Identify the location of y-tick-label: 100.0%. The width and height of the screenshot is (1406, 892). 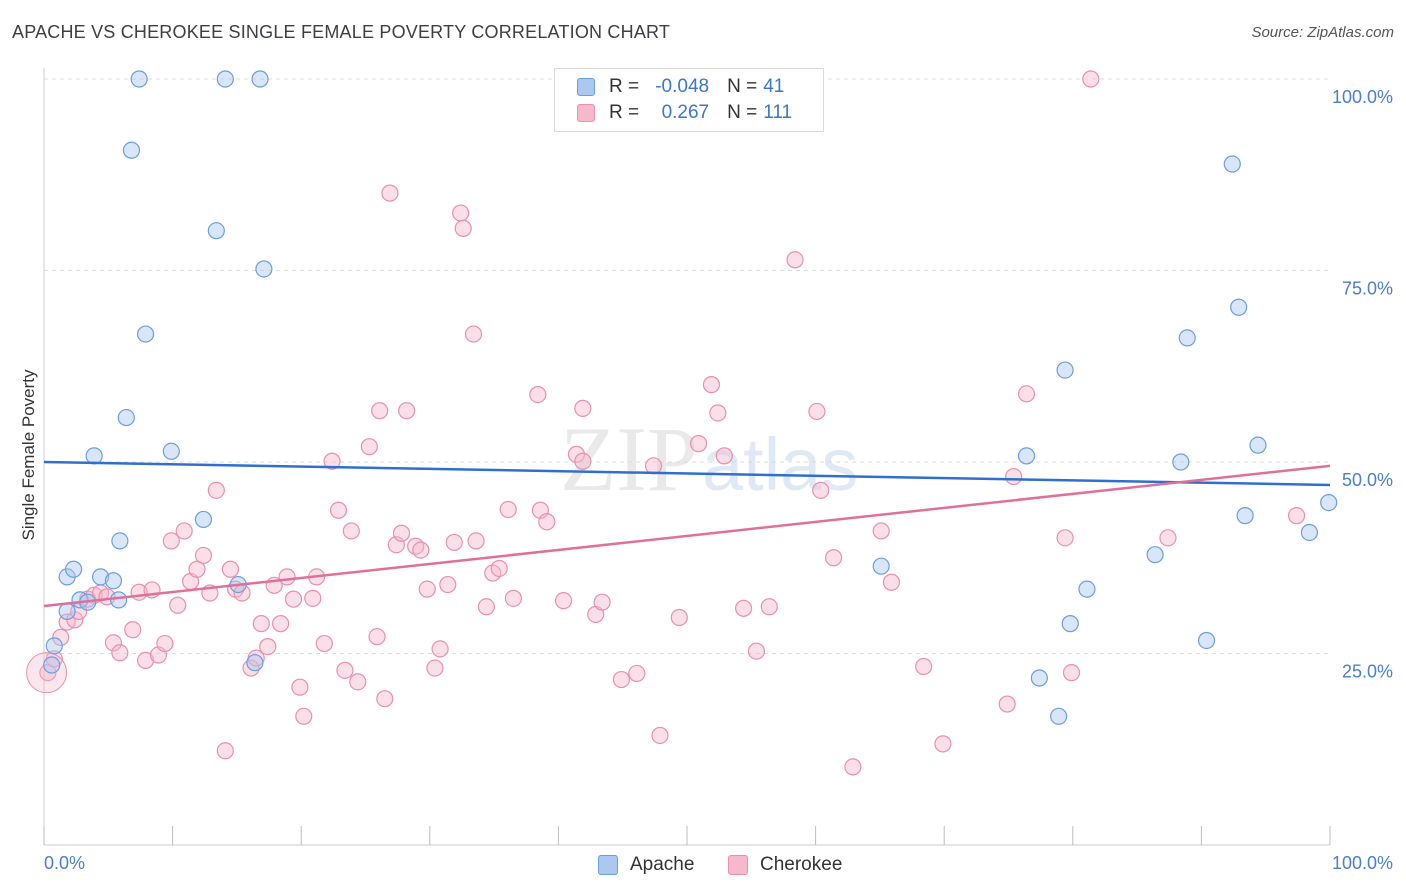
(1362, 97).